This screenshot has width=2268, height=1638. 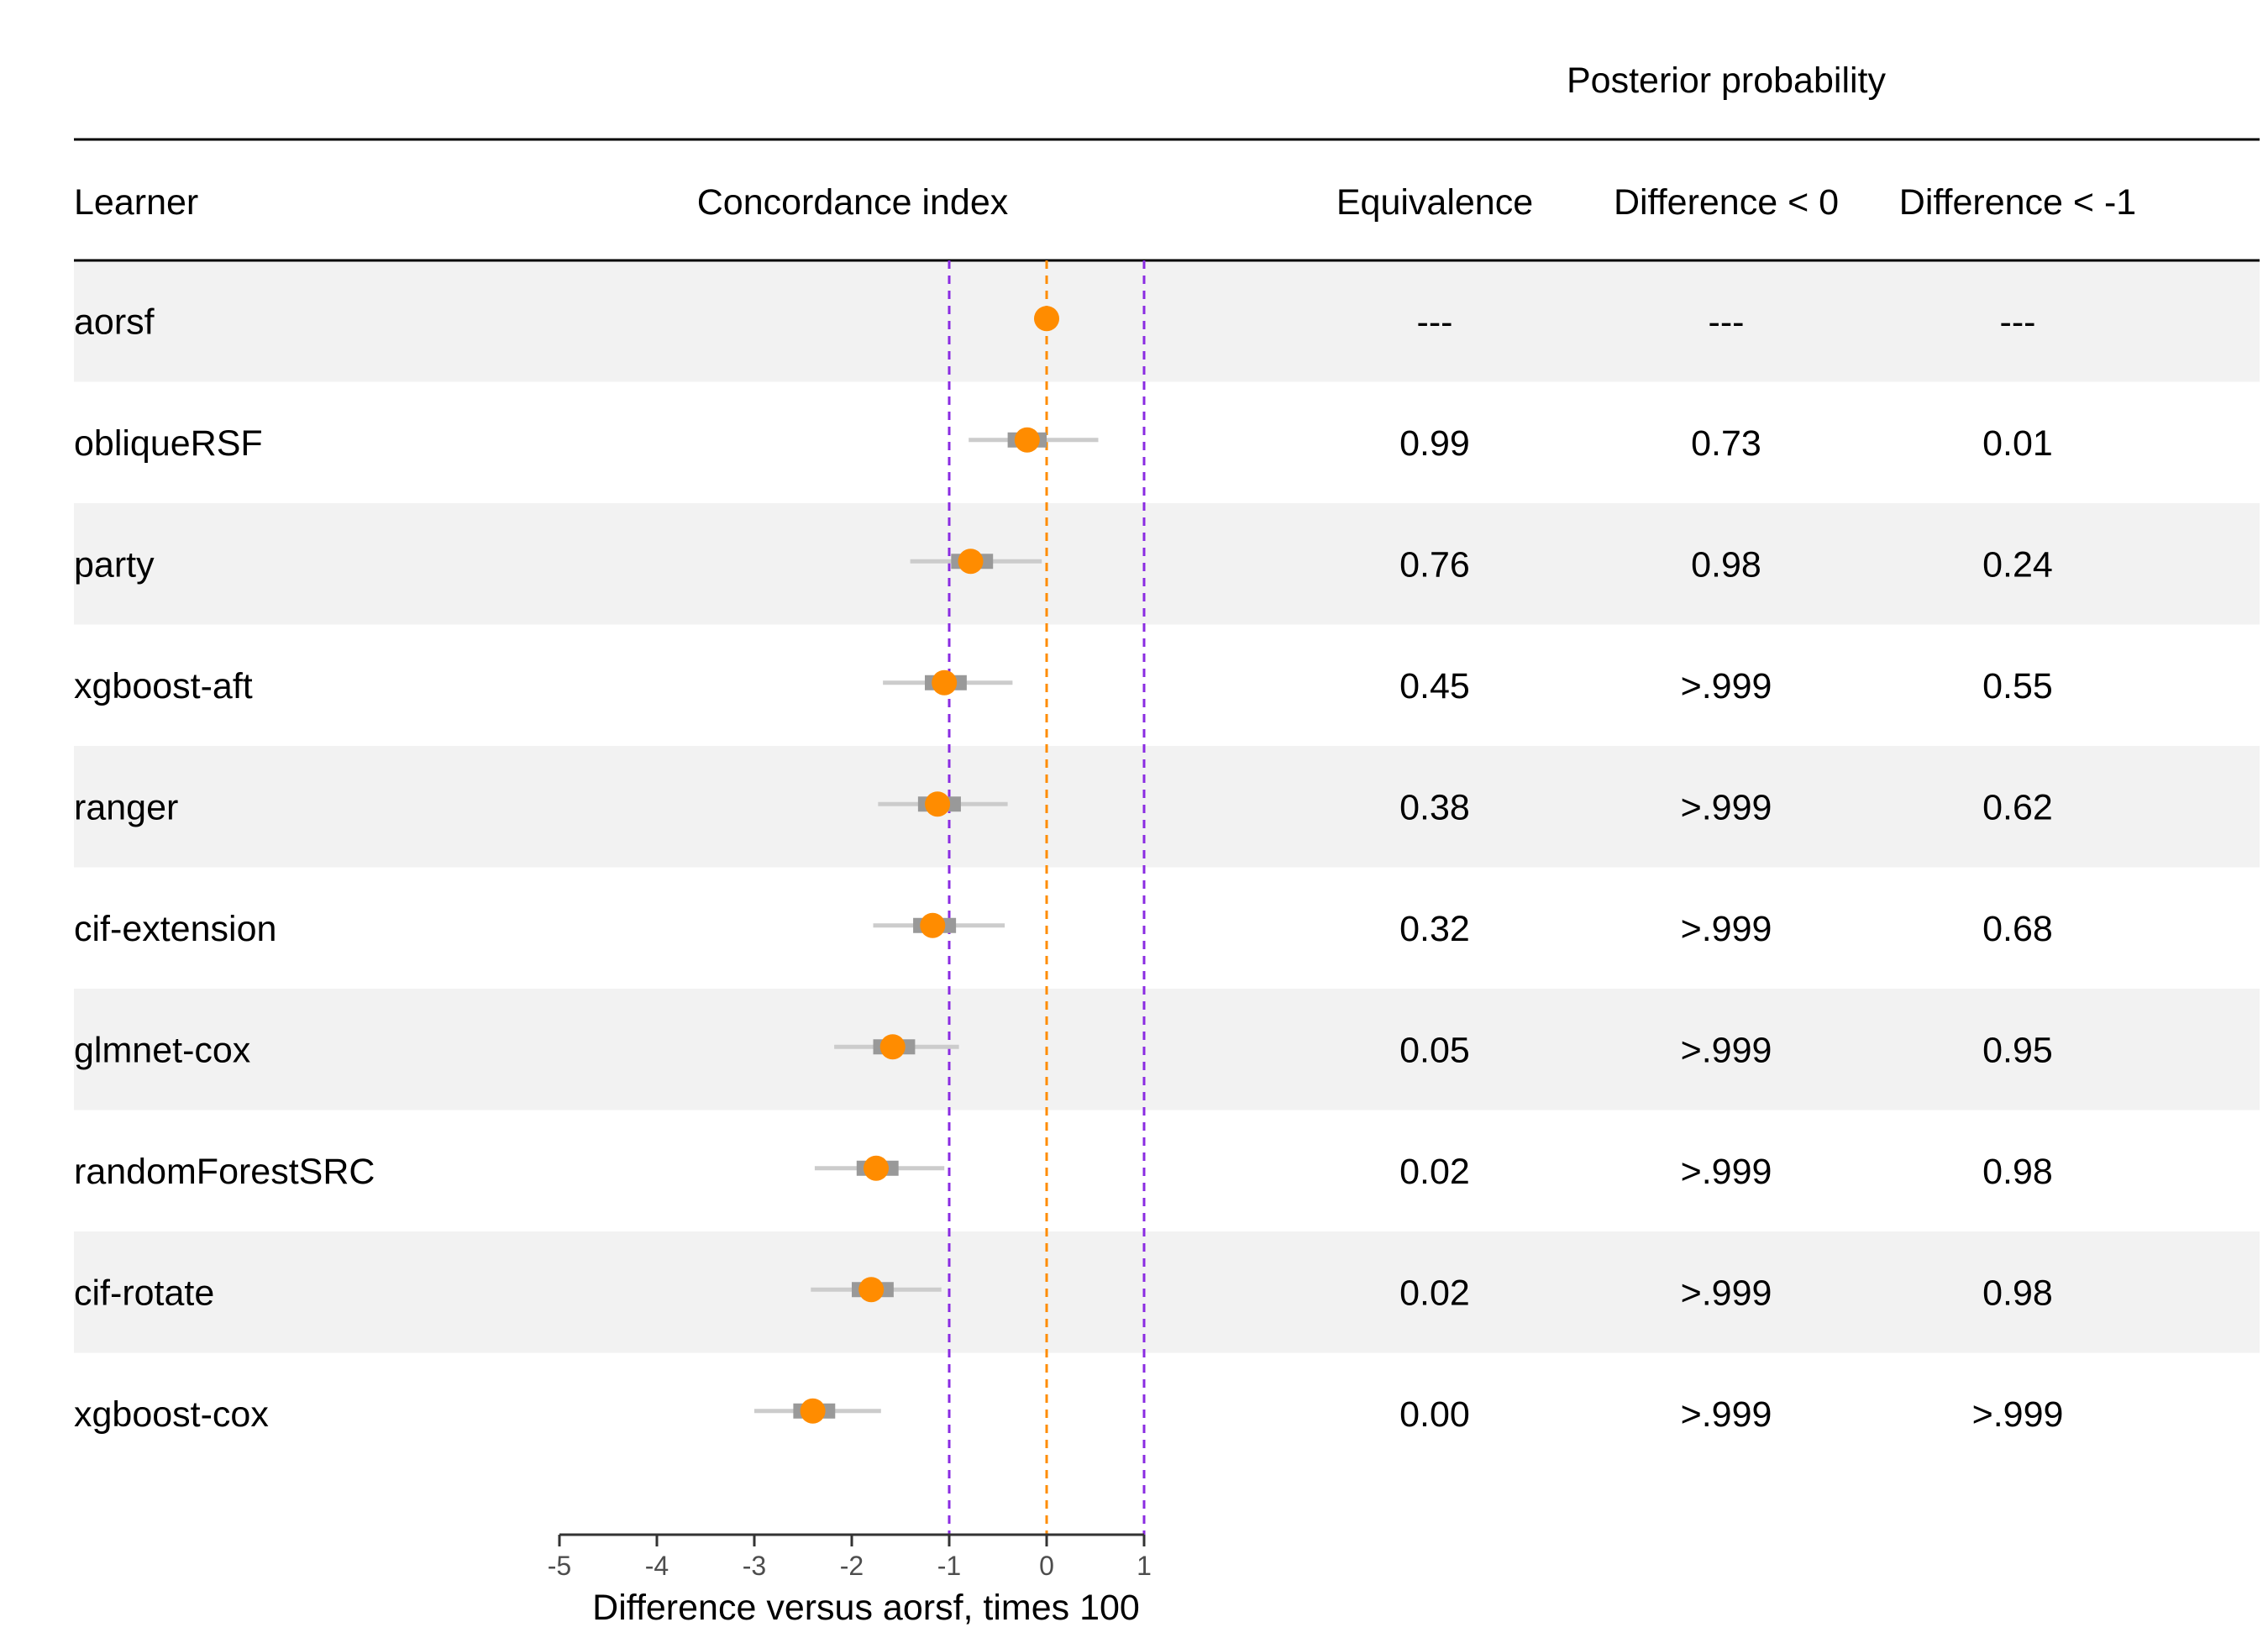 What do you see at coordinates (1063, 564) in the screenshot?
I see `table-row: party 0.76 0.98 0.24` at bounding box center [1063, 564].